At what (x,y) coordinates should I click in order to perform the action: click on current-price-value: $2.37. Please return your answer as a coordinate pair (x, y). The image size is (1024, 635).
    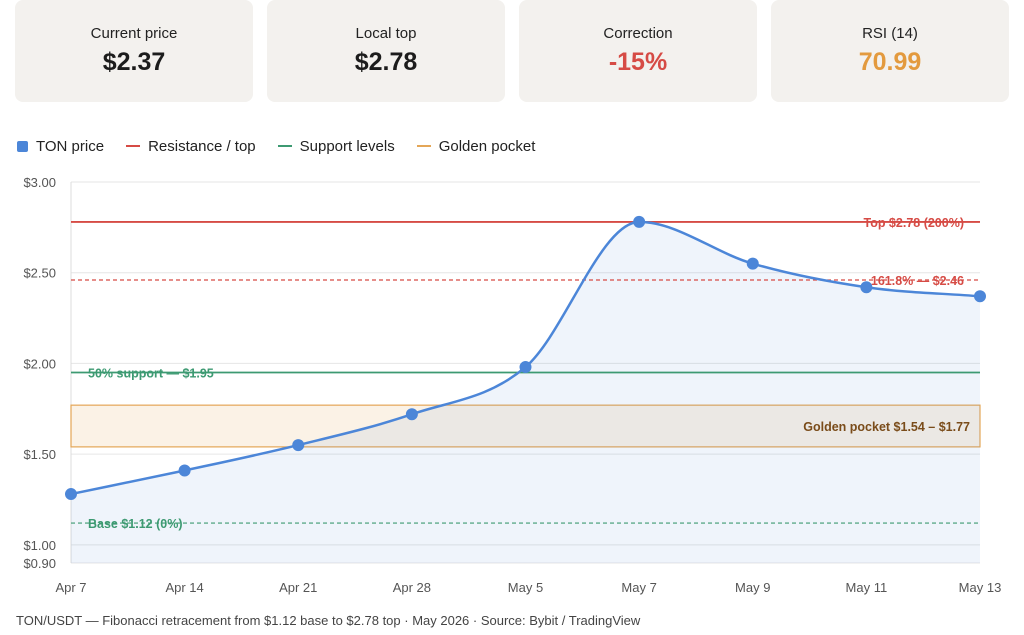
    Looking at the image, I should click on (134, 62).